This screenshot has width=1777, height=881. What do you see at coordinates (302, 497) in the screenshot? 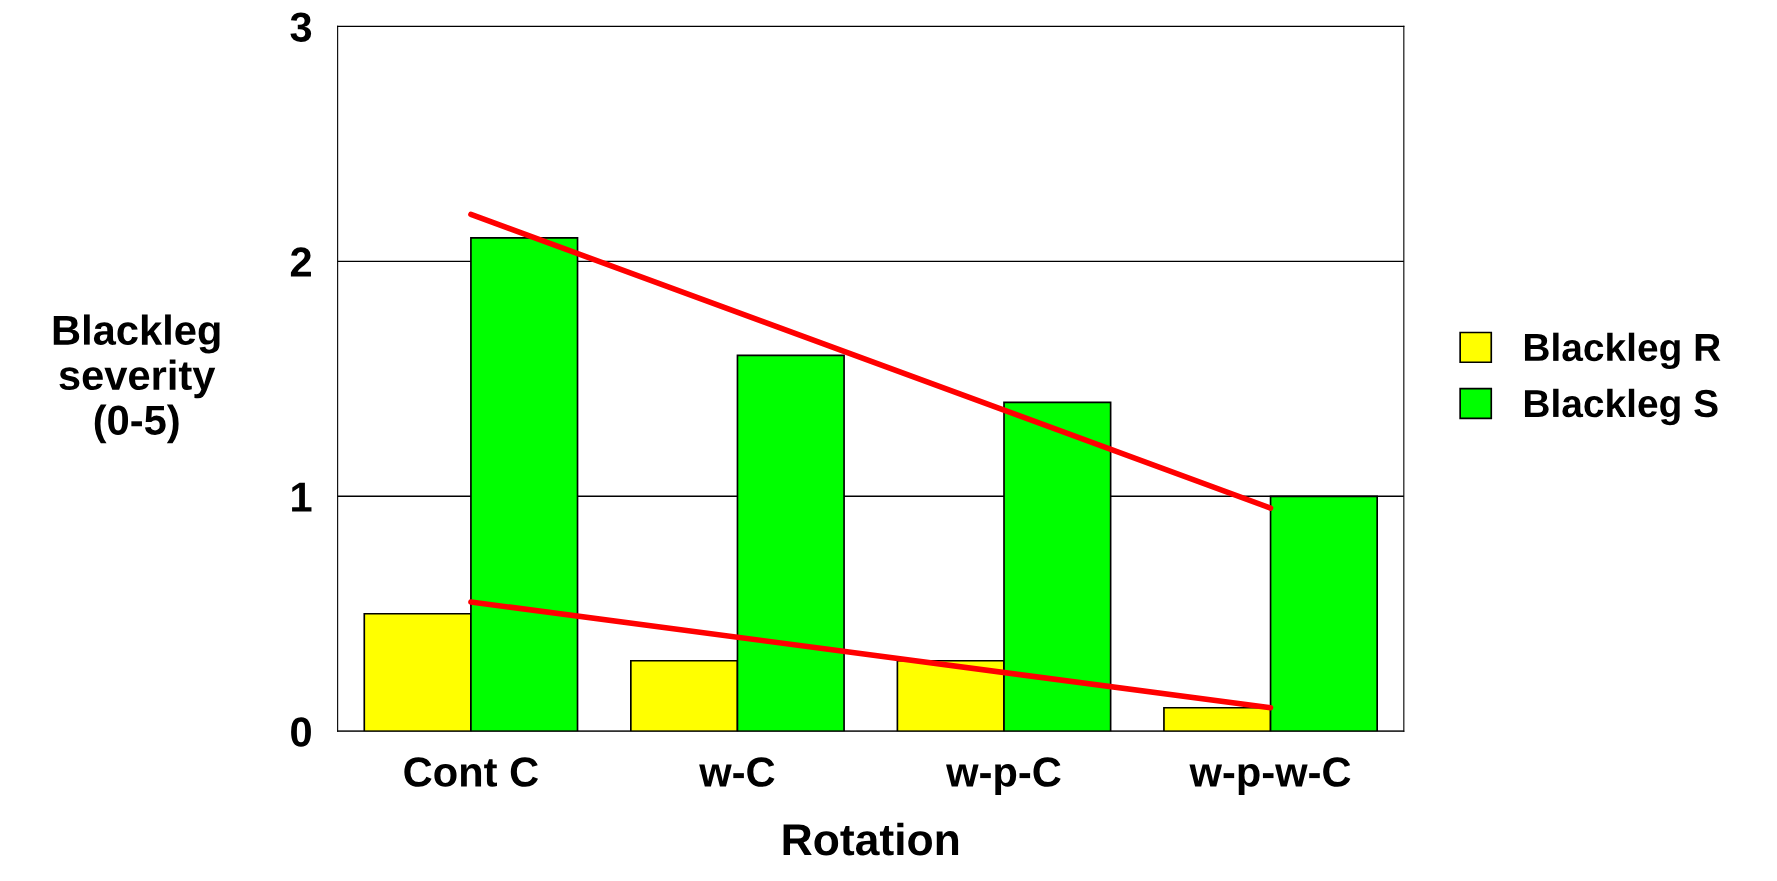
I see `y-tick-label: 1` at bounding box center [302, 497].